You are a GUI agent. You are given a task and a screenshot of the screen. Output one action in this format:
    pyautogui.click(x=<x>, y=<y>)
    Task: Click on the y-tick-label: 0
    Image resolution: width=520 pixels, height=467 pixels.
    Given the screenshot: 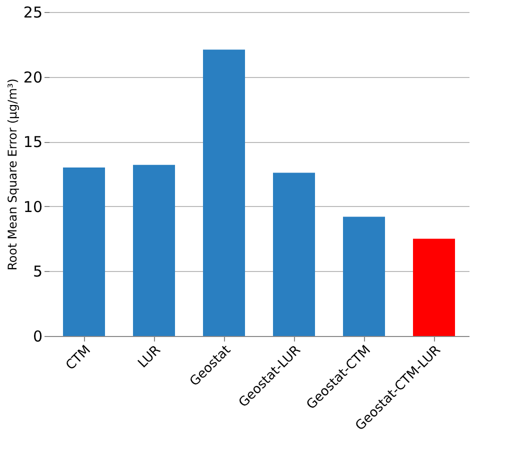 What is the action you would take?
    pyautogui.click(x=37, y=337)
    